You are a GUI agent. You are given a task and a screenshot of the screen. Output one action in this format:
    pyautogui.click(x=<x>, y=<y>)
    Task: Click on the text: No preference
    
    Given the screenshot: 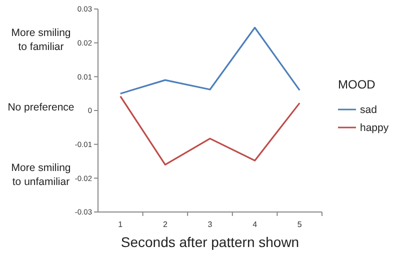 What is the action you would take?
    pyautogui.click(x=41, y=108)
    